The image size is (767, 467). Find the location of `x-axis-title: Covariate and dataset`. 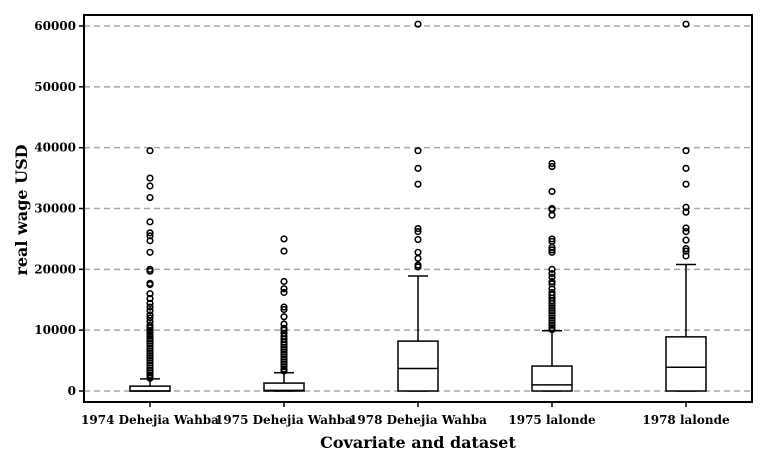

x-axis-title: Covariate and dataset is located at coordinates (418, 442).